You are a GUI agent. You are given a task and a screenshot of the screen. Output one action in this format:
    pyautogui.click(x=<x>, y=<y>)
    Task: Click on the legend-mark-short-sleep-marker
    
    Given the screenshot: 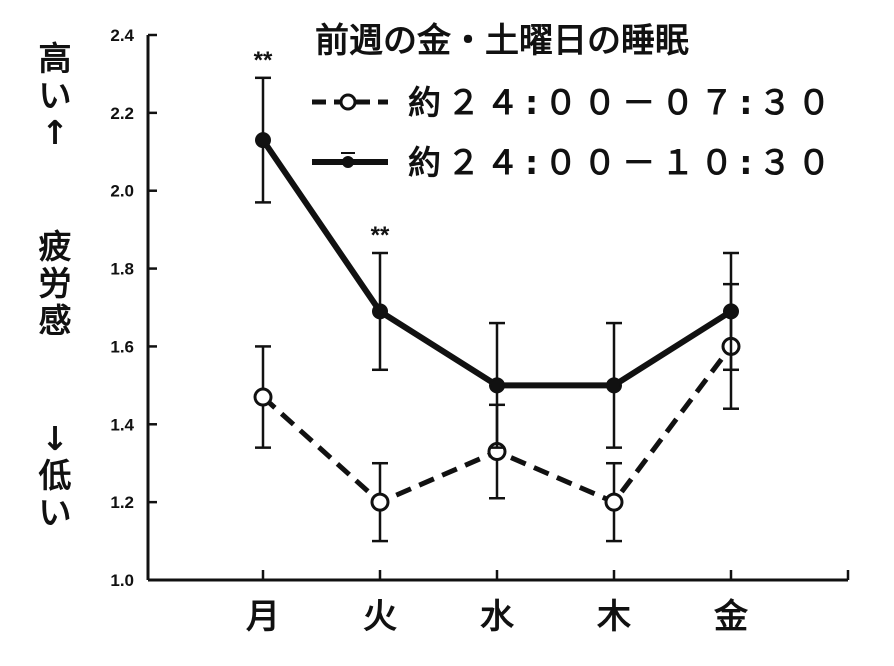 What is the action you would take?
    pyautogui.click(x=348, y=102)
    